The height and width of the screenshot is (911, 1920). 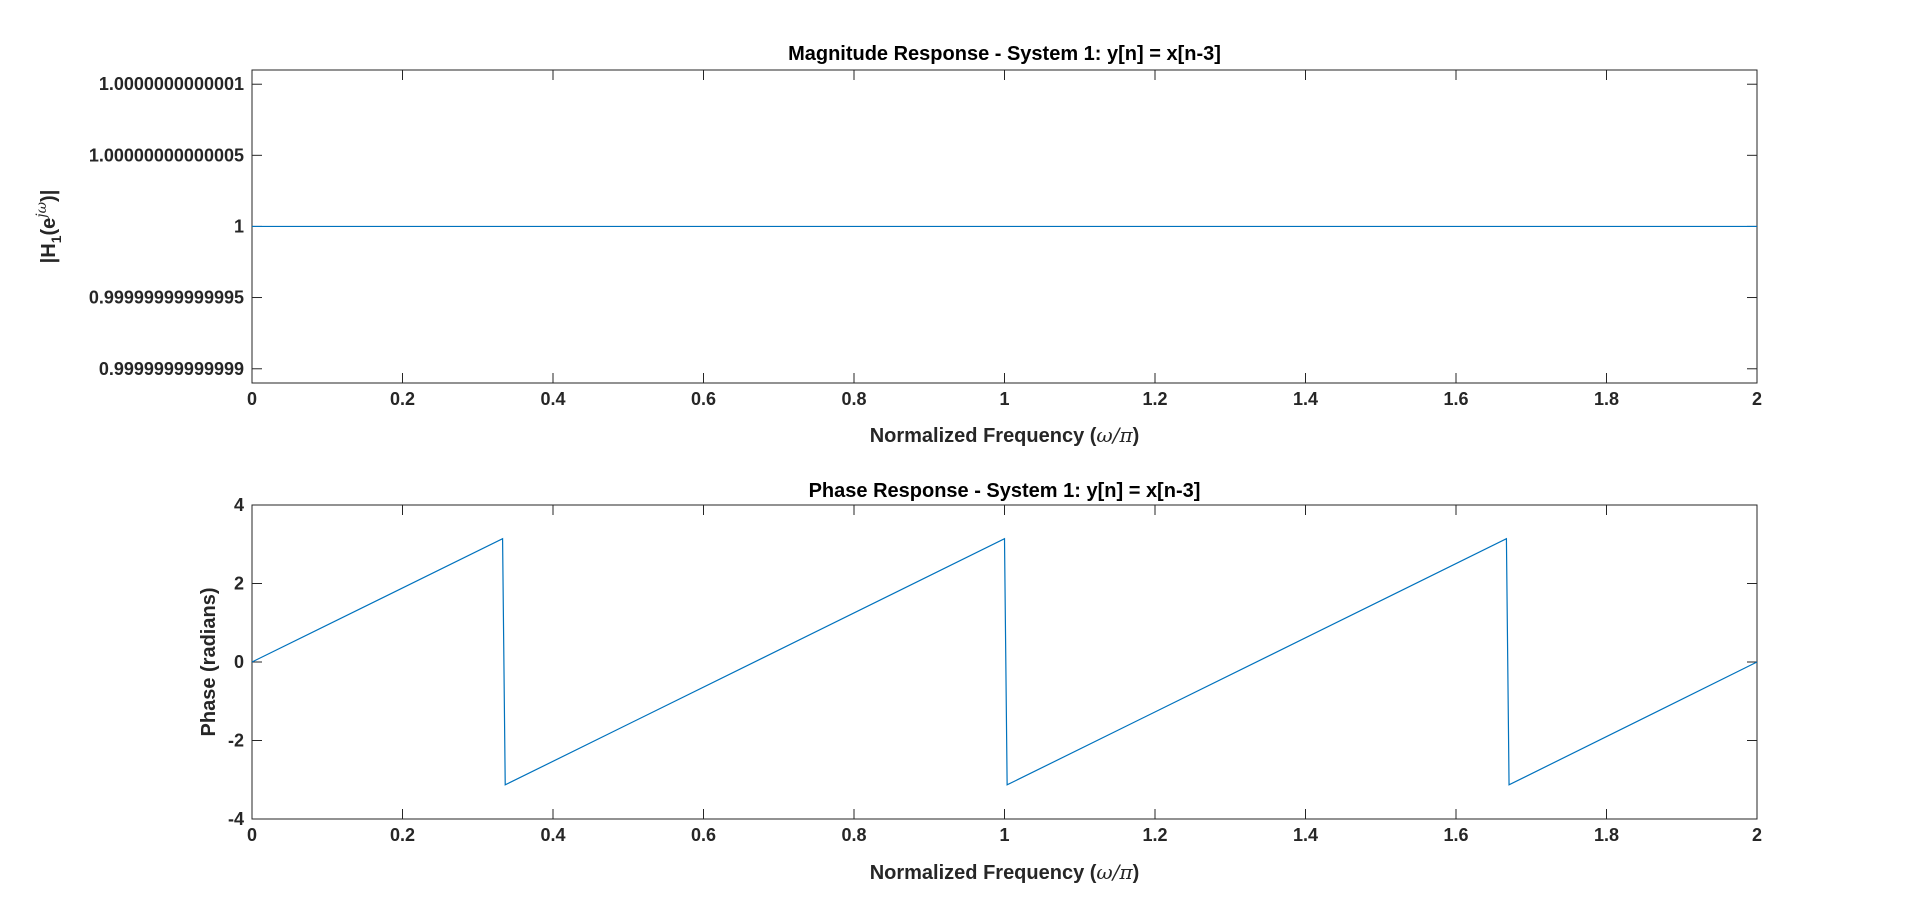 What do you see at coordinates (171, 369) in the screenshot?
I see `magnitude-y-tick-label: 0.9999999999999` at bounding box center [171, 369].